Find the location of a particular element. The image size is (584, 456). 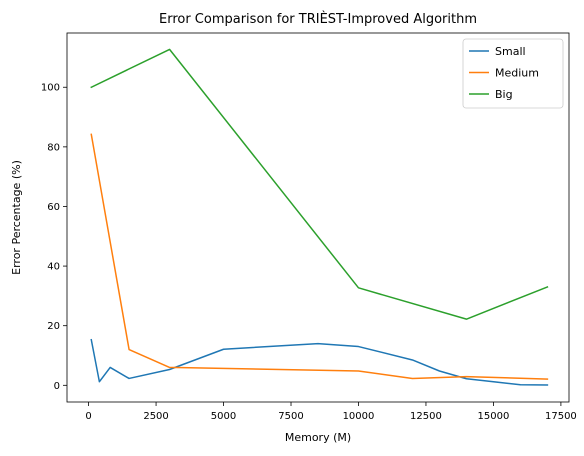

y-axis-label: Error Percentage (%) is located at coordinates (16, 217).